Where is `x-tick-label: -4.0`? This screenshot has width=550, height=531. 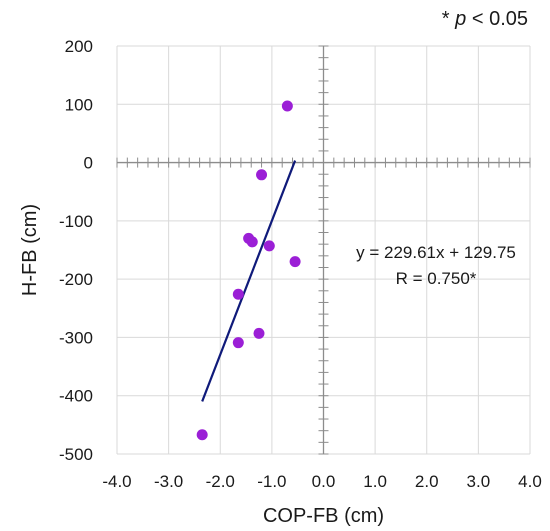
x-tick-label: -4.0 is located at coordinates (116, 481).